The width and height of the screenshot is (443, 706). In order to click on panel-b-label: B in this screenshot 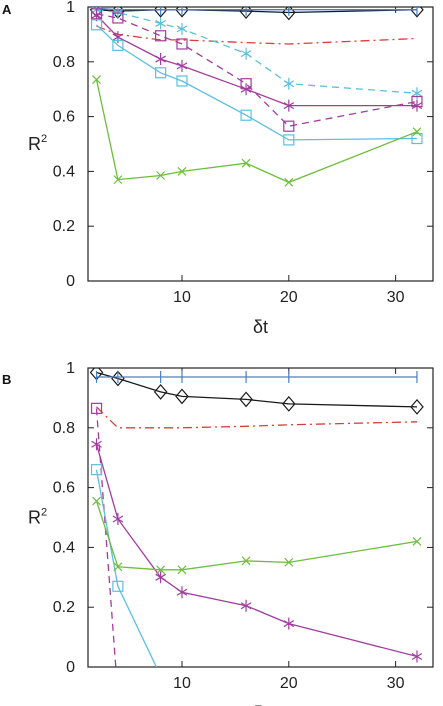, I will do `click(6, 379)`.